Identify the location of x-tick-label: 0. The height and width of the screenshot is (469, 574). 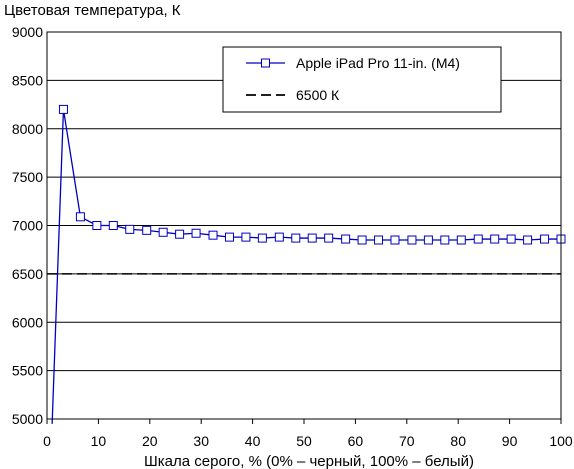
(47, 441).